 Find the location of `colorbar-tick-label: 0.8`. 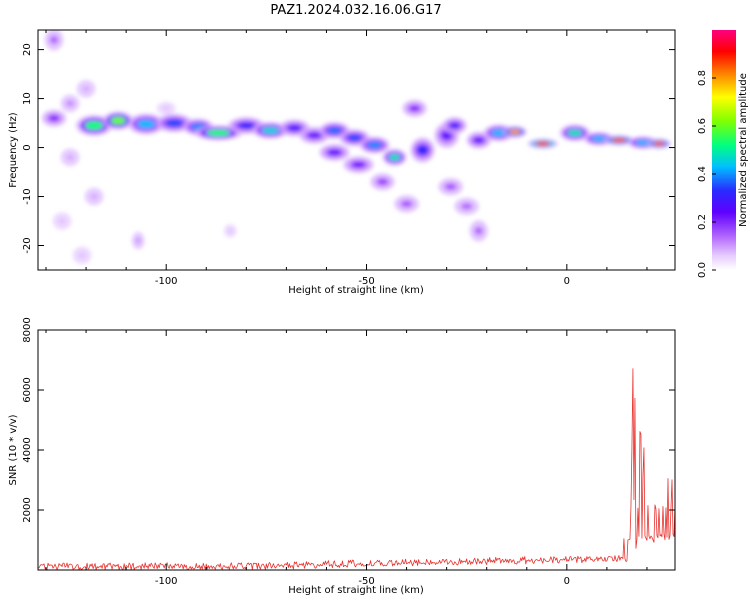

colorbar-tick-label: 0.8 is located at coordinates (702, 78).